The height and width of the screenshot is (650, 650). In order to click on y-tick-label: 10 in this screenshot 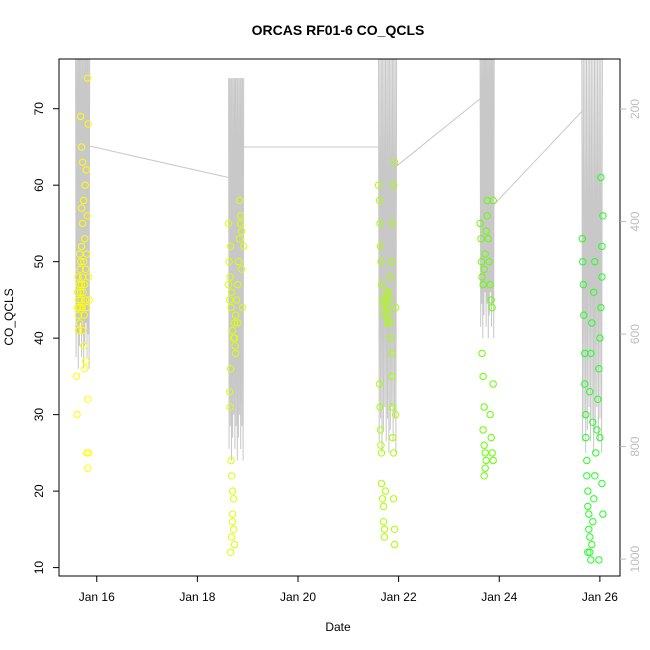, I will do `click(39, 568)`.